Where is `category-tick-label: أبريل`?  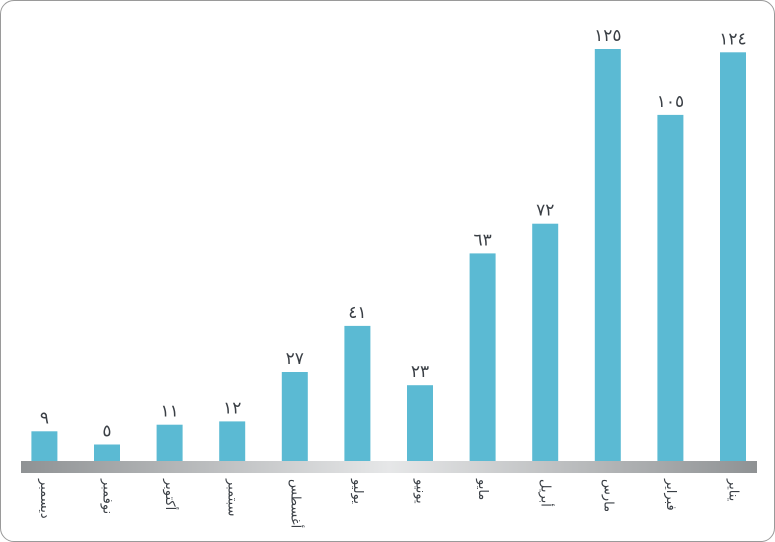
category-tick-label: أبريل is located at coordinates (546, 493).